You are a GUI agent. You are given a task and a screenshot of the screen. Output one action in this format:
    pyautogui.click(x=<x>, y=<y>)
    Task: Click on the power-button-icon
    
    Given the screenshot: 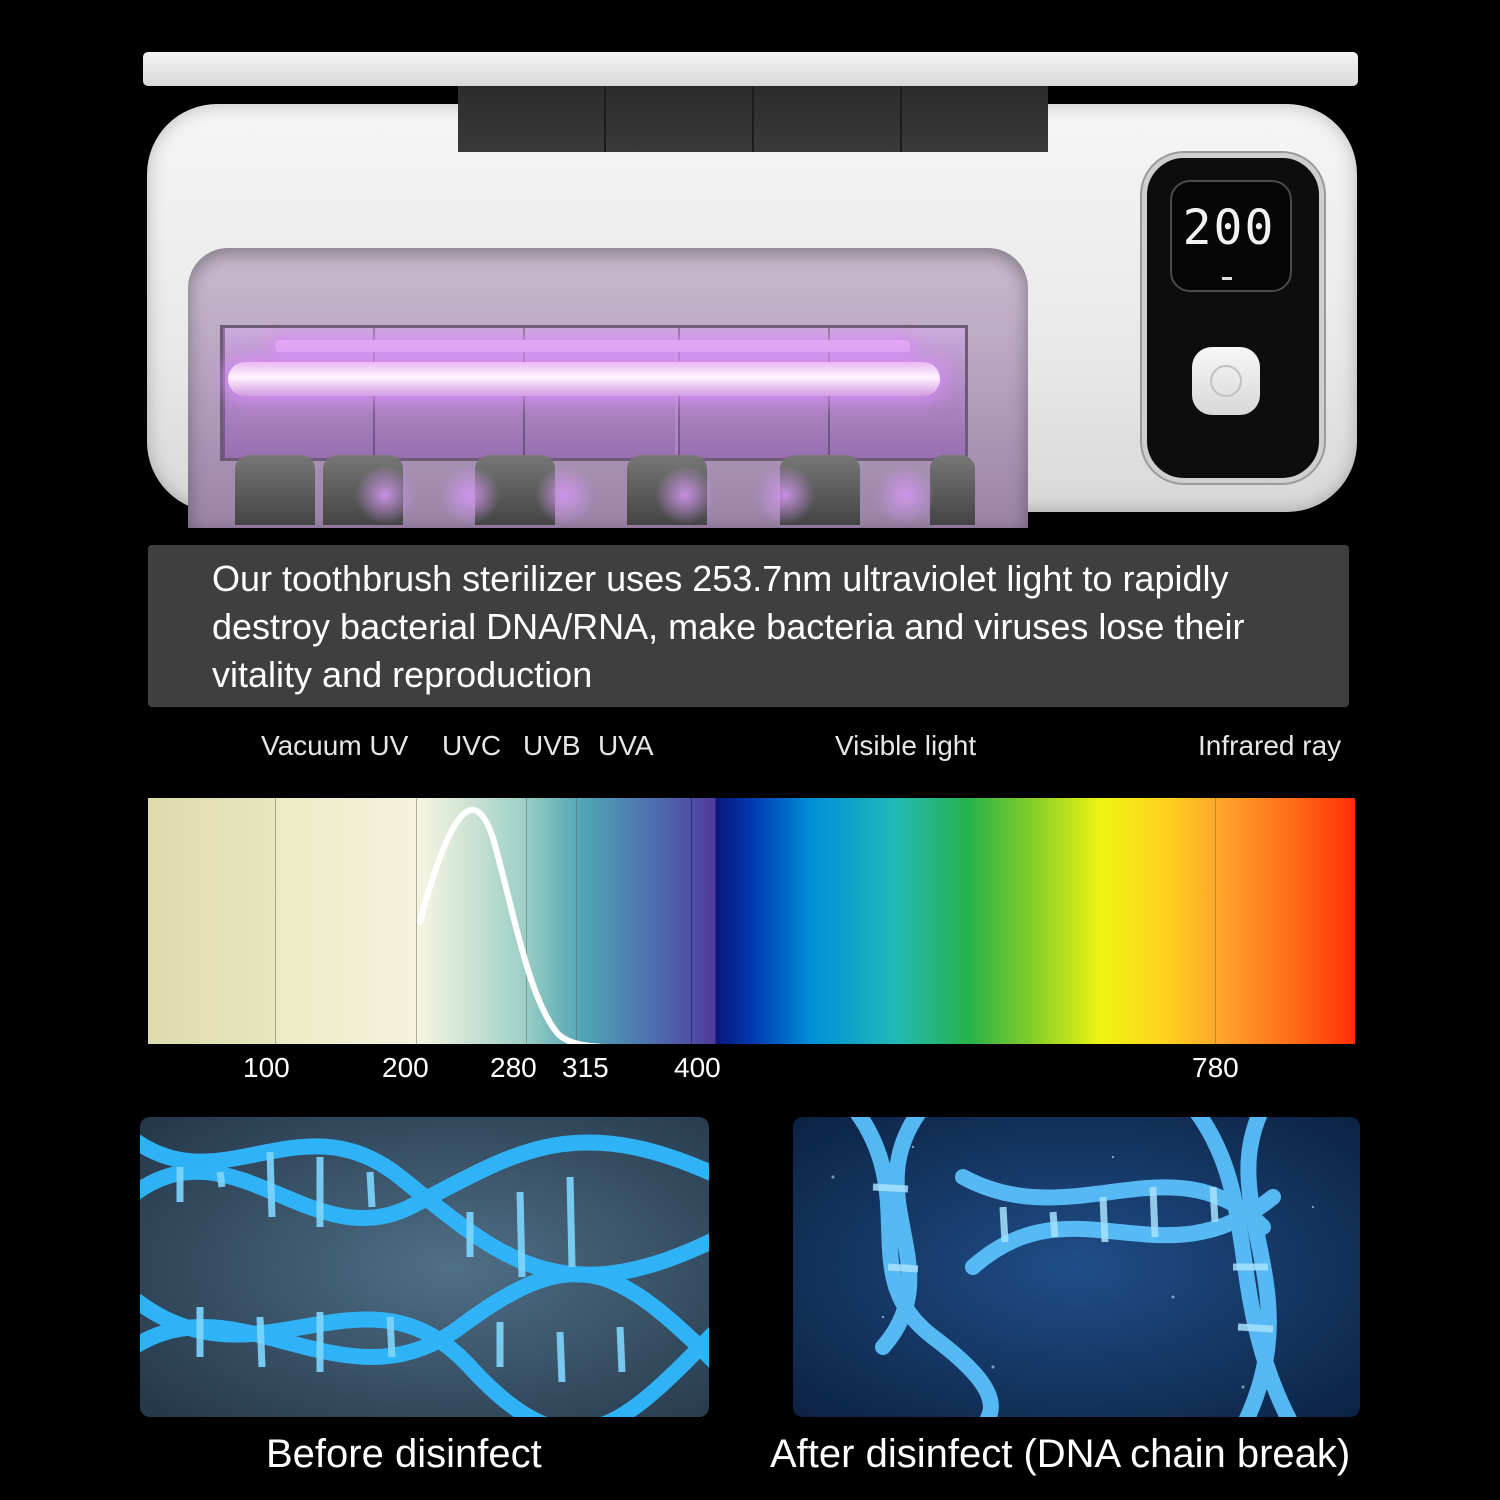 What is the action you would take?
    pyautogui.click(x=1226, y=381)
    